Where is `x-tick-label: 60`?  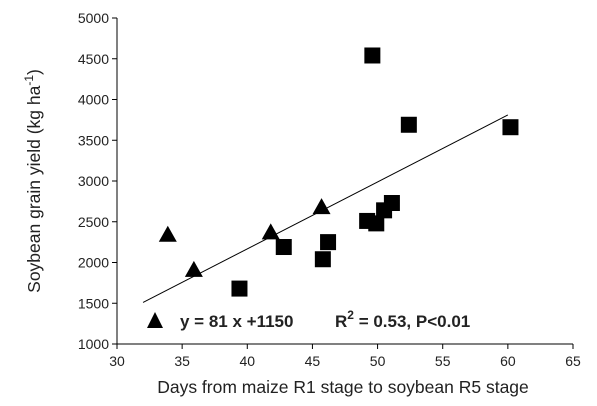
x-tick-label: 60 is located at coordinates (508, 361).